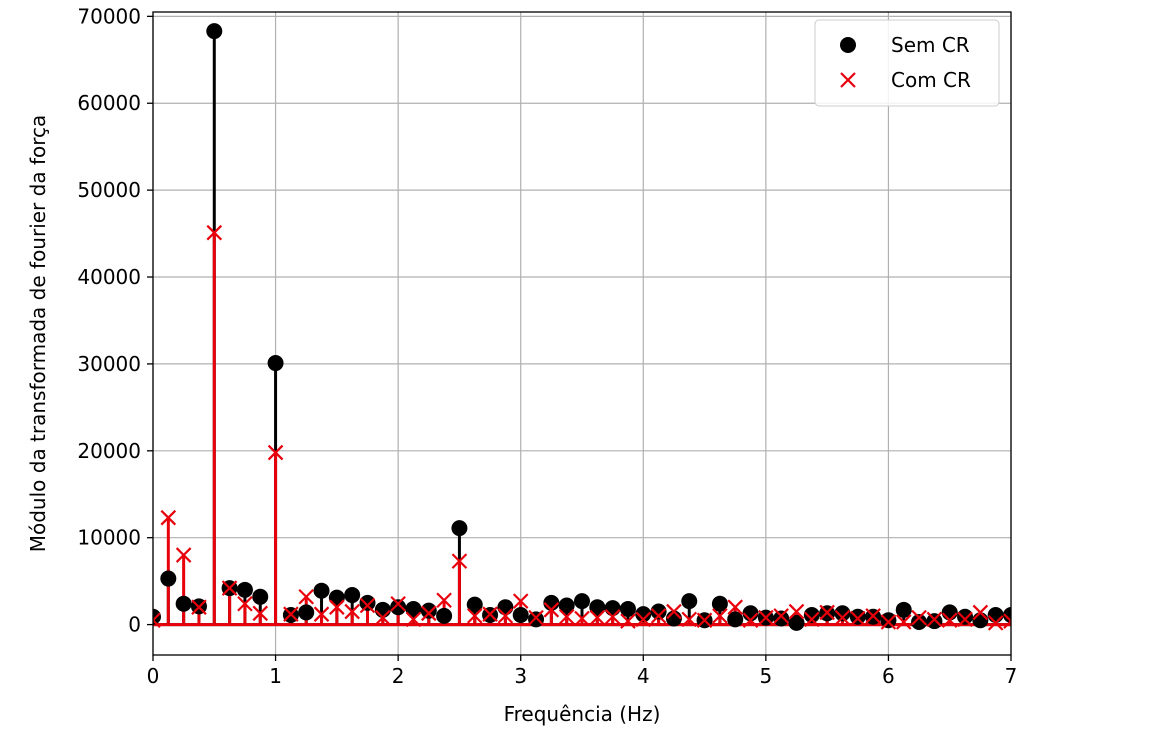  What do you see at coordinates (643, 676) in the screenshot?
I see `x-tick-label: 4` at bounding box center [643, 676].